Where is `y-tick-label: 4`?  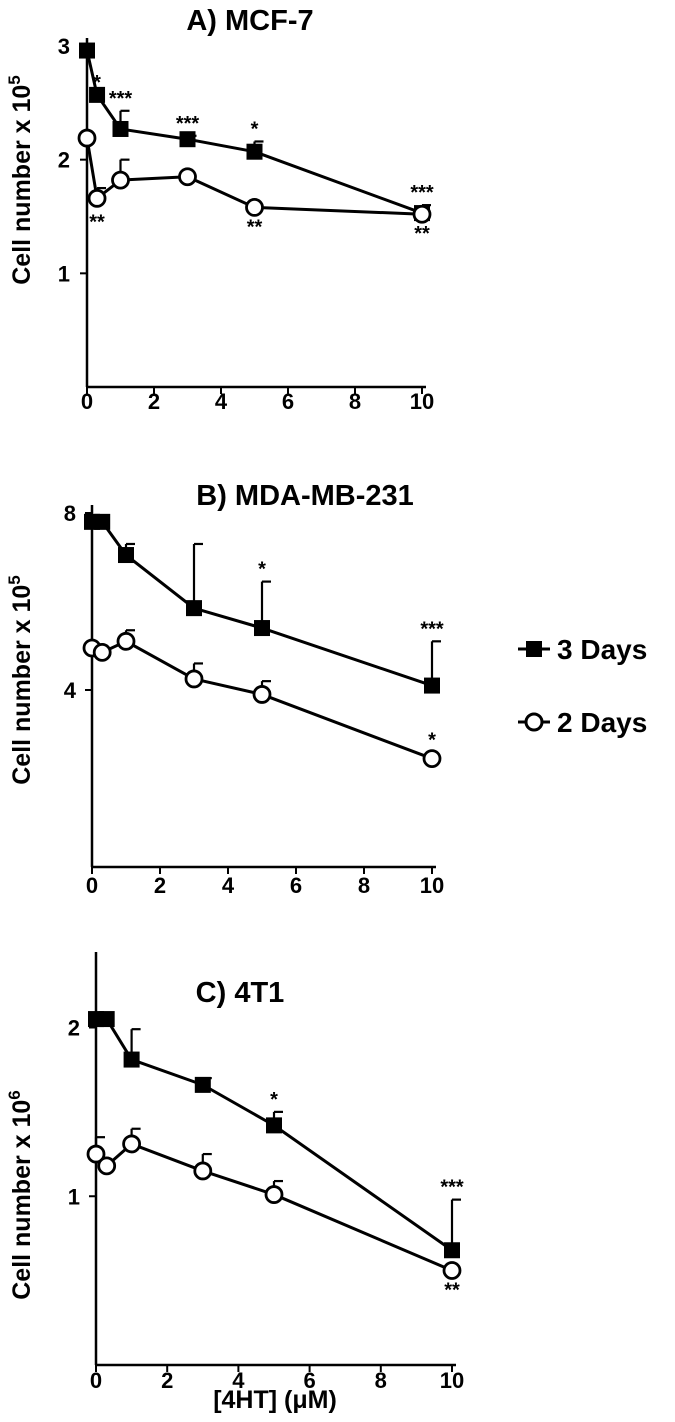 y-tick-label: 4 is located at coordinates (70, 690).